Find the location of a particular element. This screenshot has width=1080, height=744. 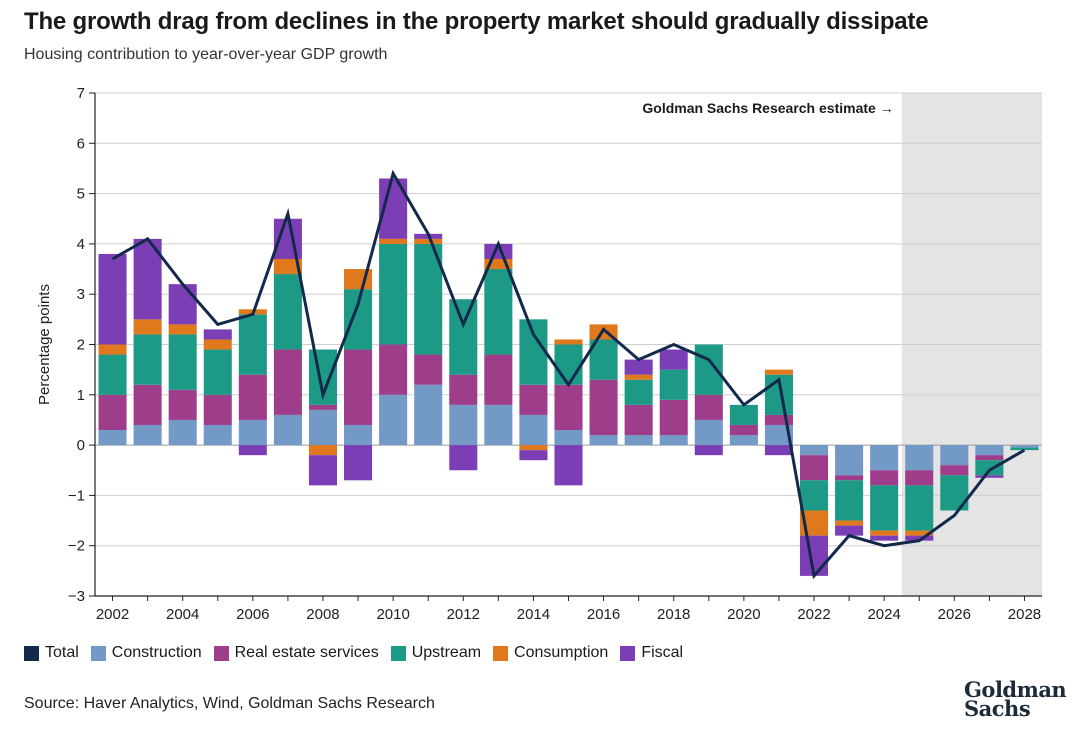

bar-real-estate-services-2020 is located at coordinates (743, 430).